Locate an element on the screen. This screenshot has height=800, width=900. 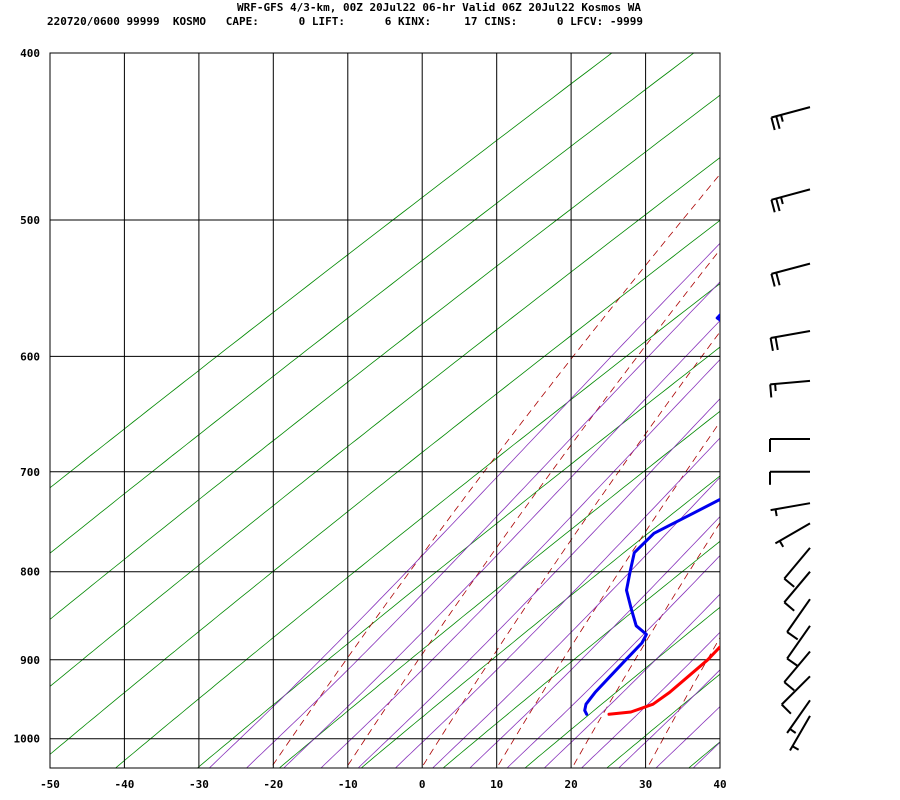
temperature-tick-label: 30 is located at coordinates (645, 784).